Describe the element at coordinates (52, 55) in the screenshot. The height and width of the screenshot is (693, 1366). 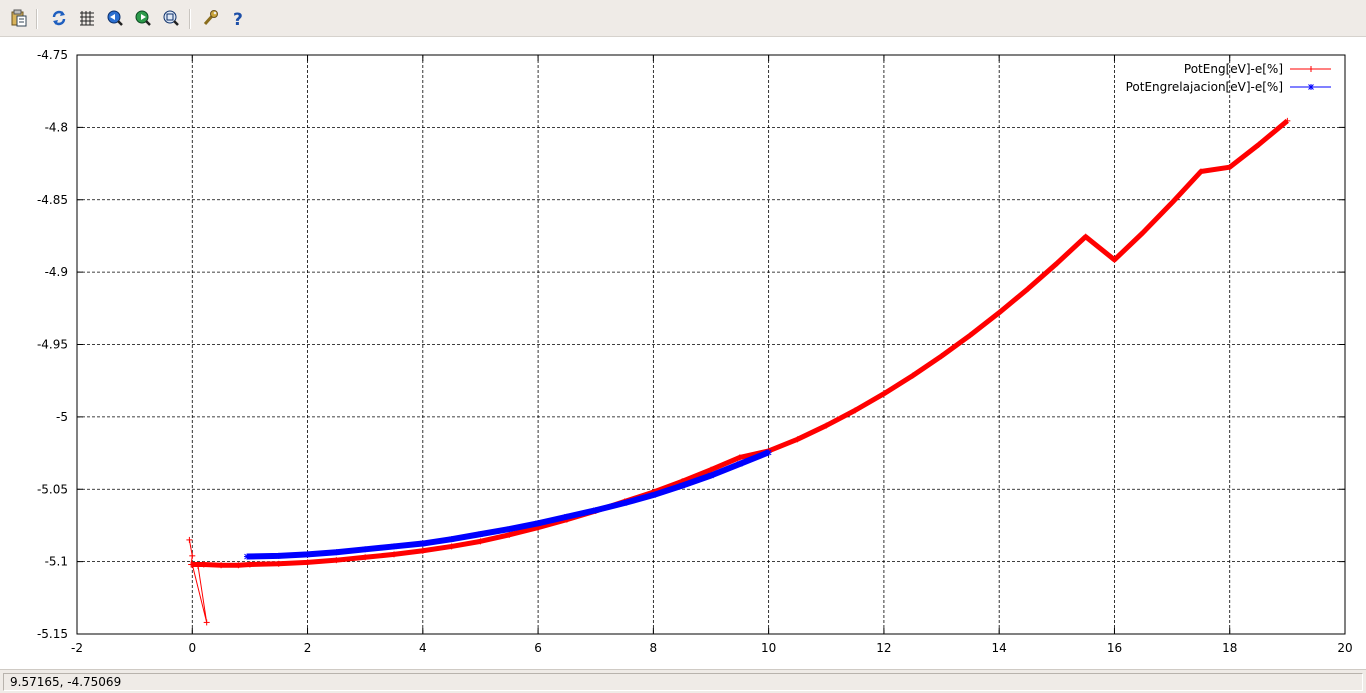
I see `y-tick-label: -4.75` at that location.